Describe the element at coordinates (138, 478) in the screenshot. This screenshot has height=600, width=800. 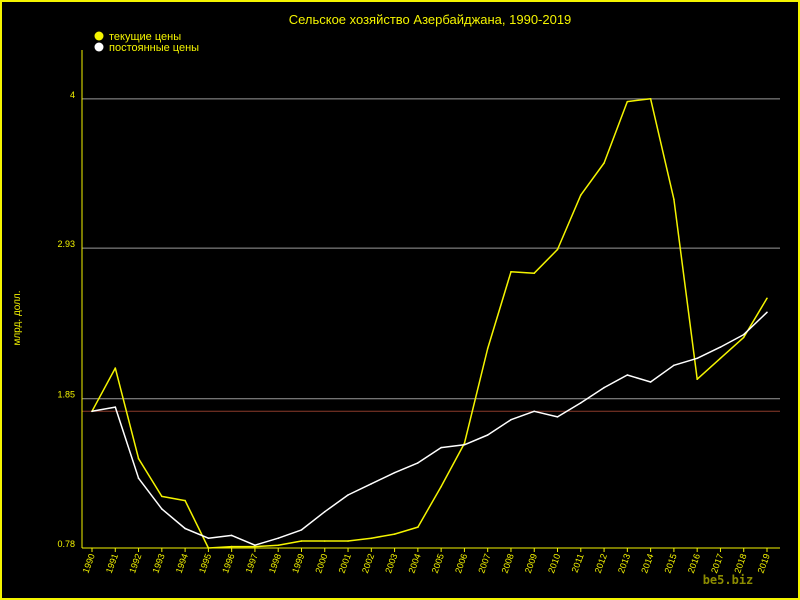
I see `data-point-1-1992` at that location.